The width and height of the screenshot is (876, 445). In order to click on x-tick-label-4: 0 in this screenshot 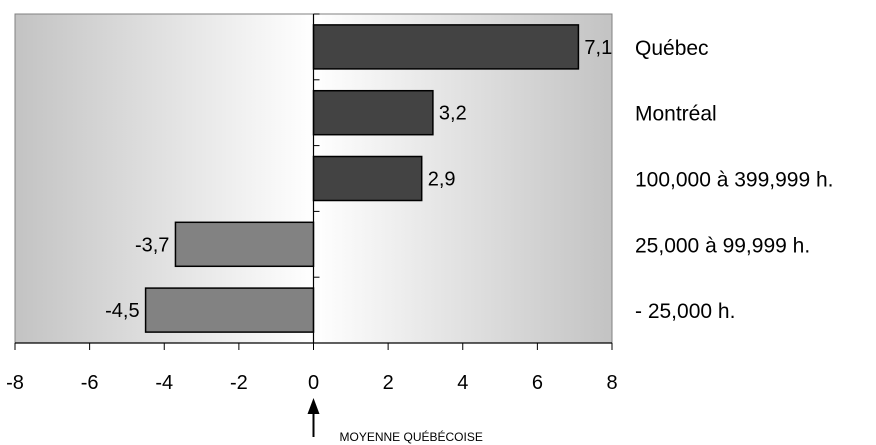, I will do `click(313, 383)`.